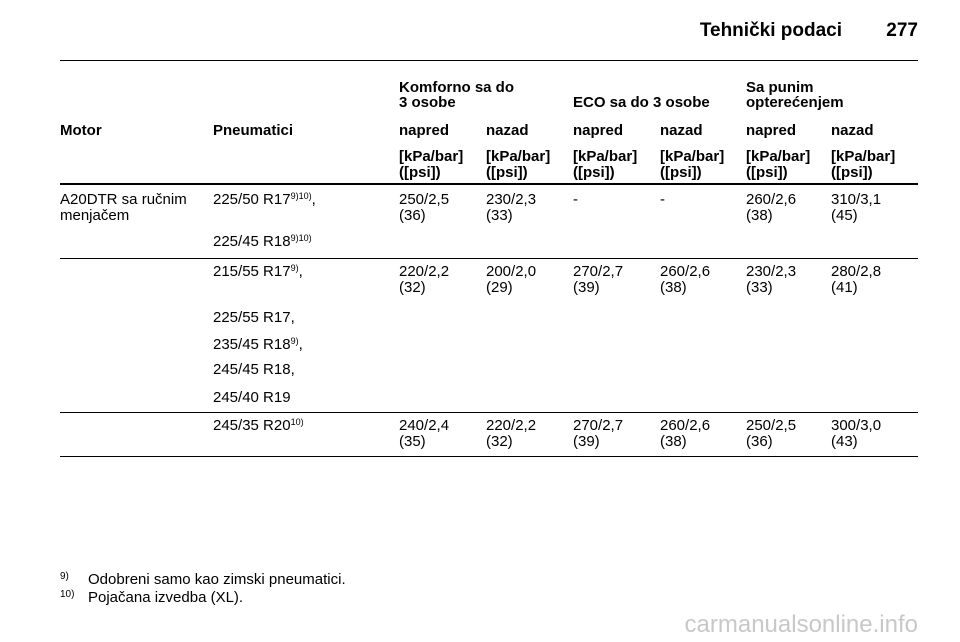  What do you see at coordinates (511, 271) in the screenshot?
I see `pressure-value: 200/2,0` at bounding box center [511, 271].